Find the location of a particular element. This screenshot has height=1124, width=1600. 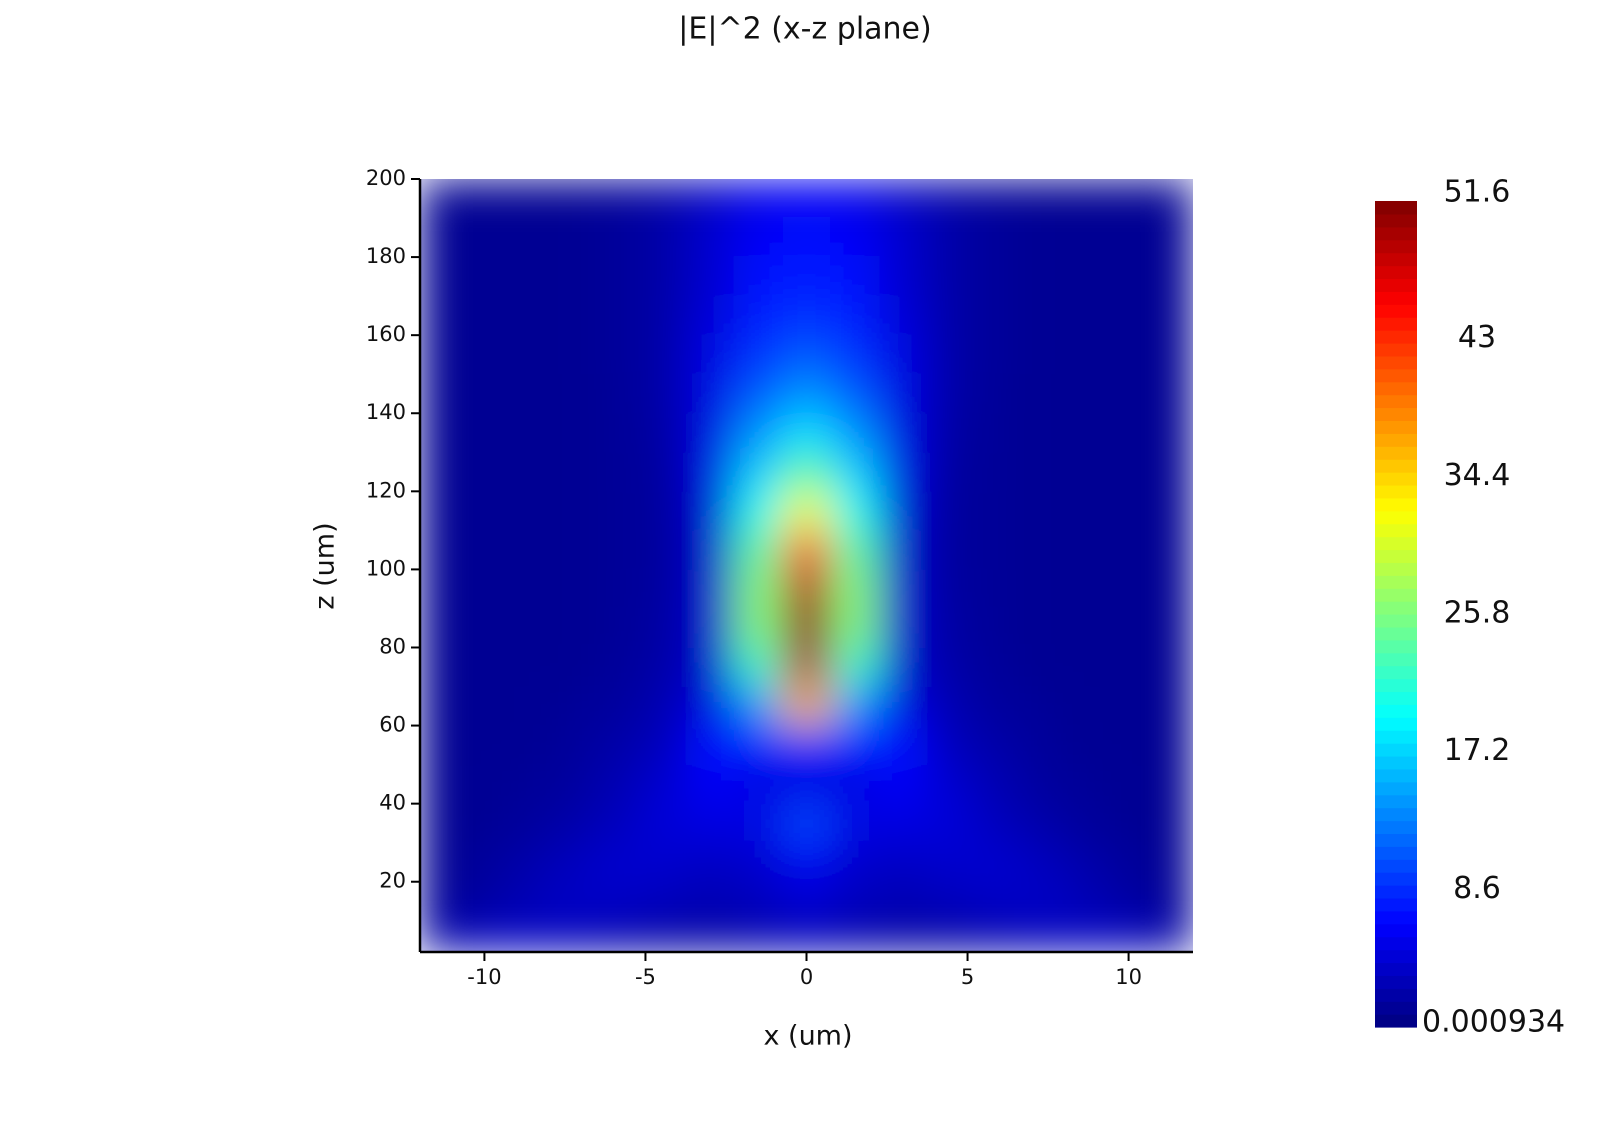

colorbar-tick-label: 43 is located at coordinates (1477, 337).